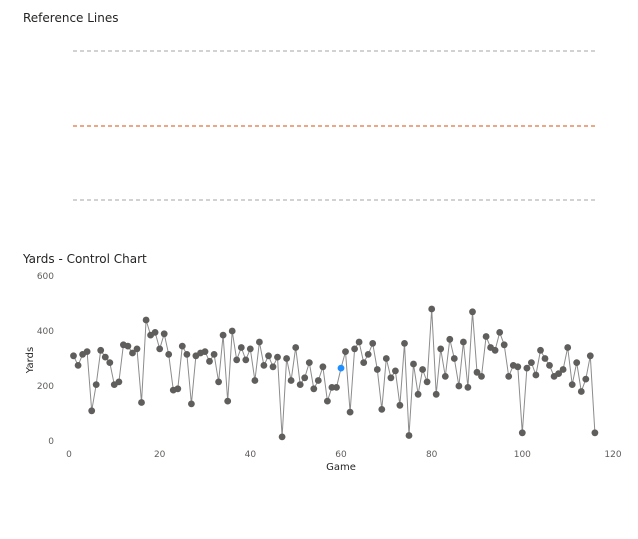  I want to click on data-point-highlighted, so click(341, 368).